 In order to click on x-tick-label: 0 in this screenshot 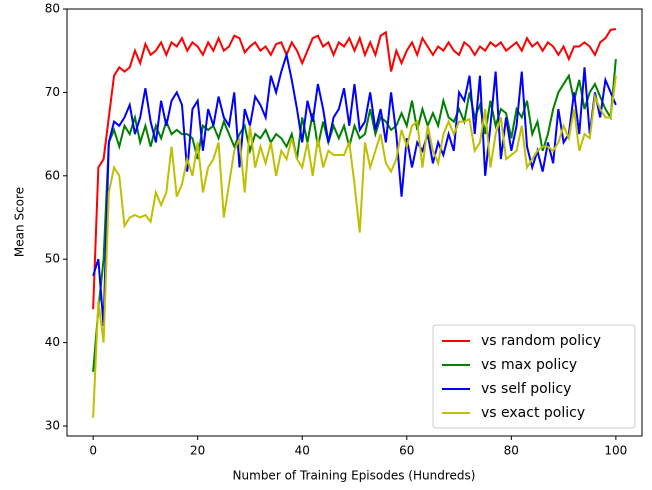, I will do `click(93, 451)`.